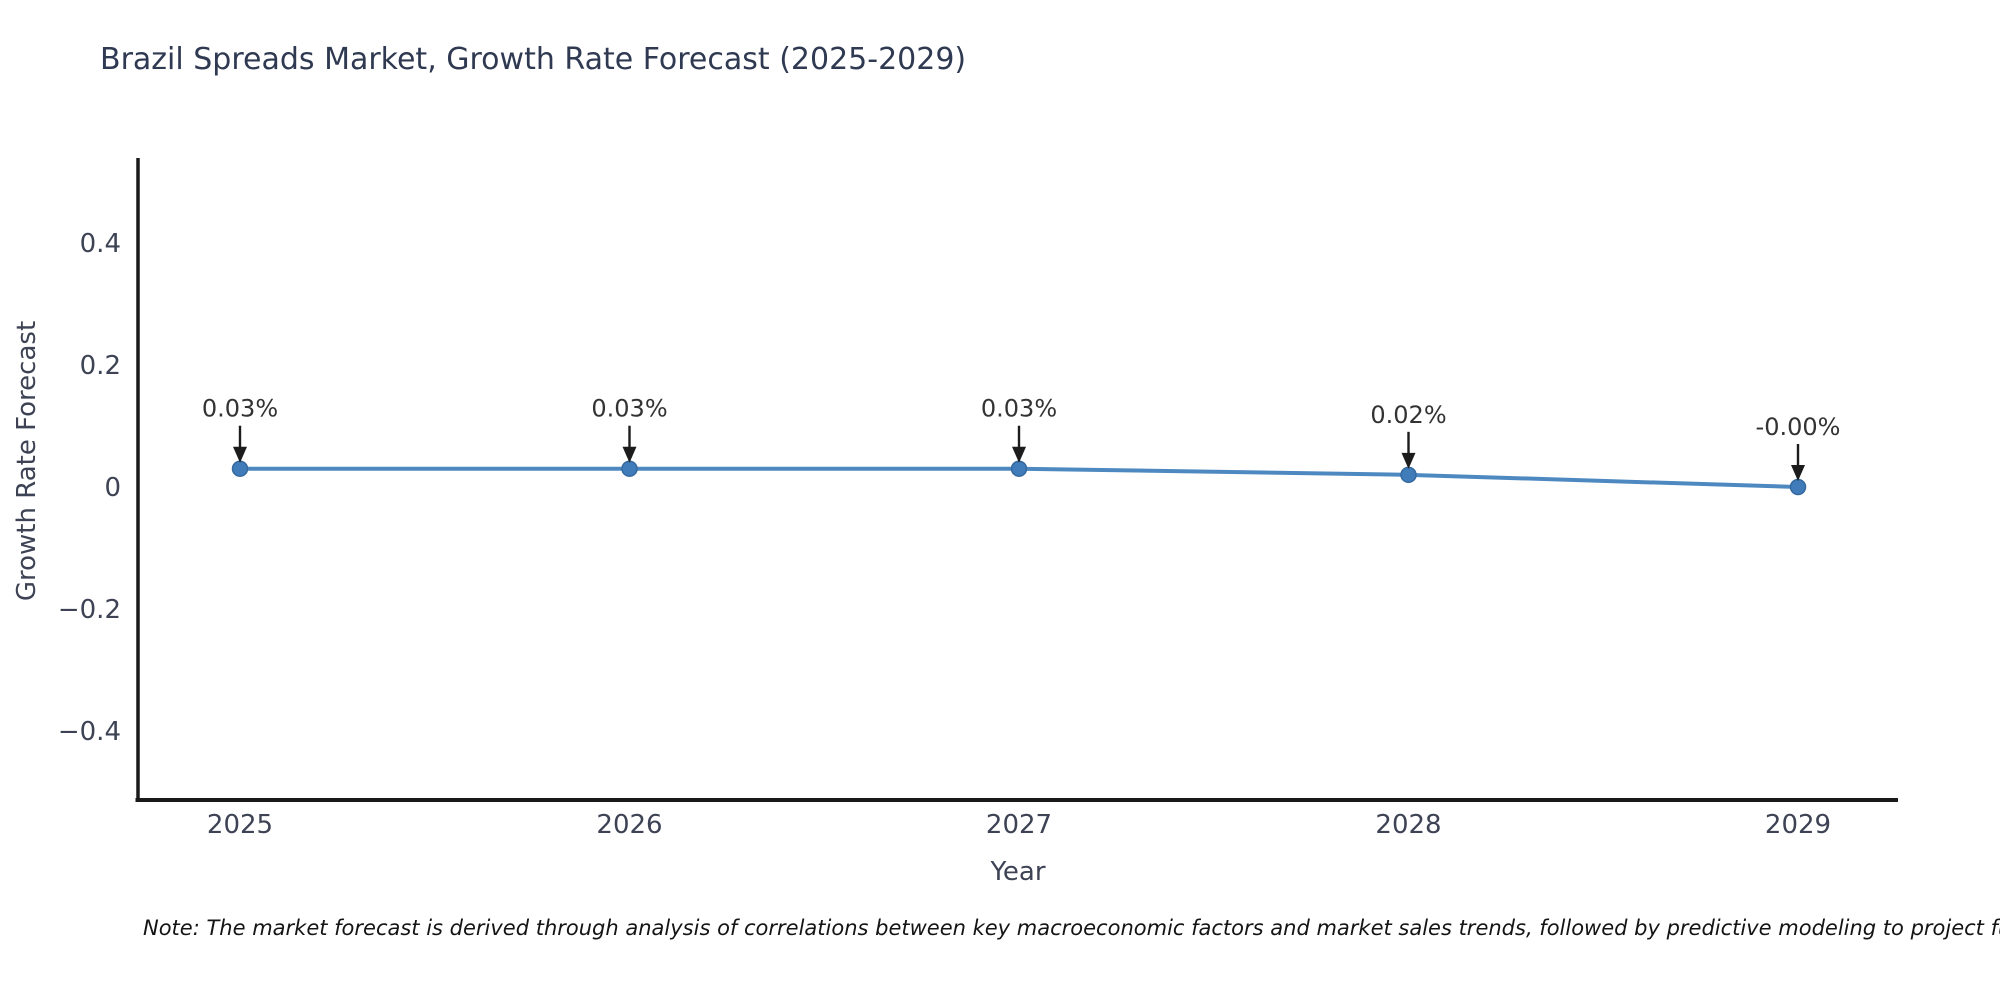 Image resolution: width=2000 pixels, height=1000 pixels. Describe the element at coordinates (27, 461) in the screenshot. I see `y-axis-label: Growth Rate Forecast` at that location.